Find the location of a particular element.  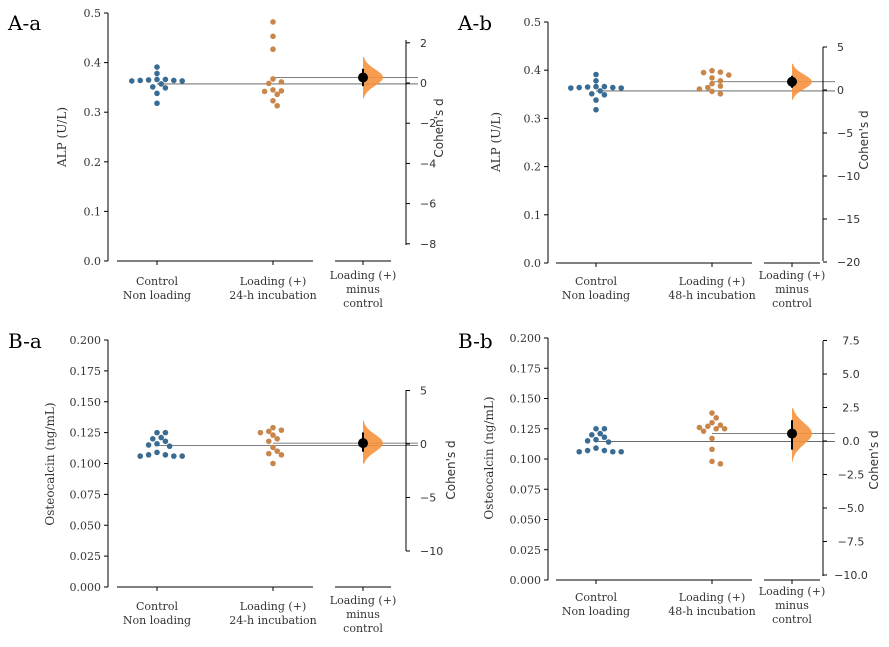

y-tick-label: 0.2 is located at coordinates (533, 167).